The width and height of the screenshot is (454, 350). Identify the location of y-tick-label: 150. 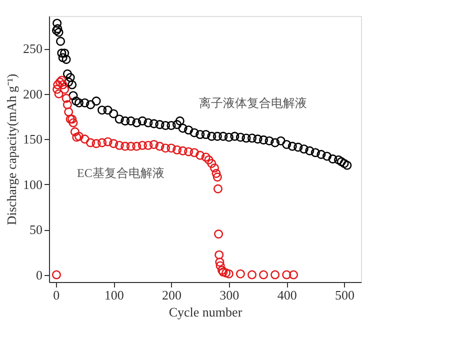
(32, 139).